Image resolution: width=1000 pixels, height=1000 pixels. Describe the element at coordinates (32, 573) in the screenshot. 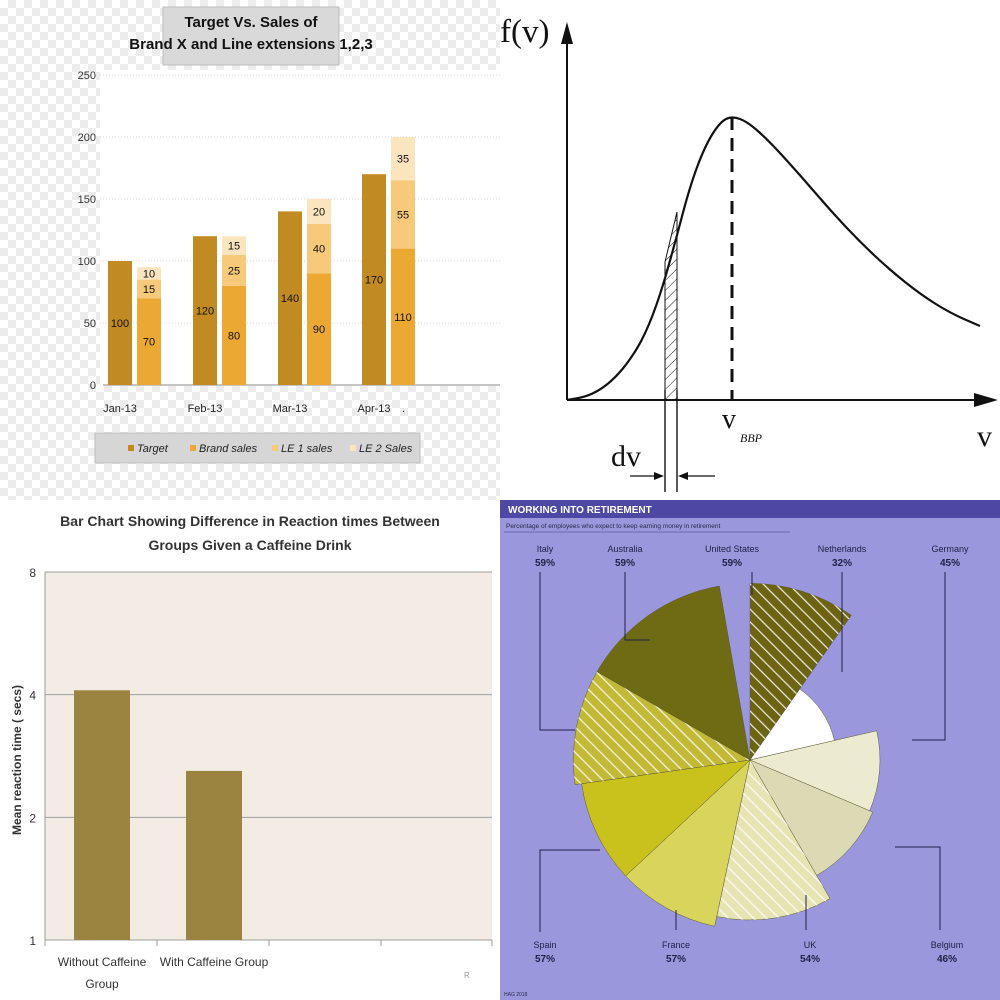

I see `y-tick-label: 8` at that location.